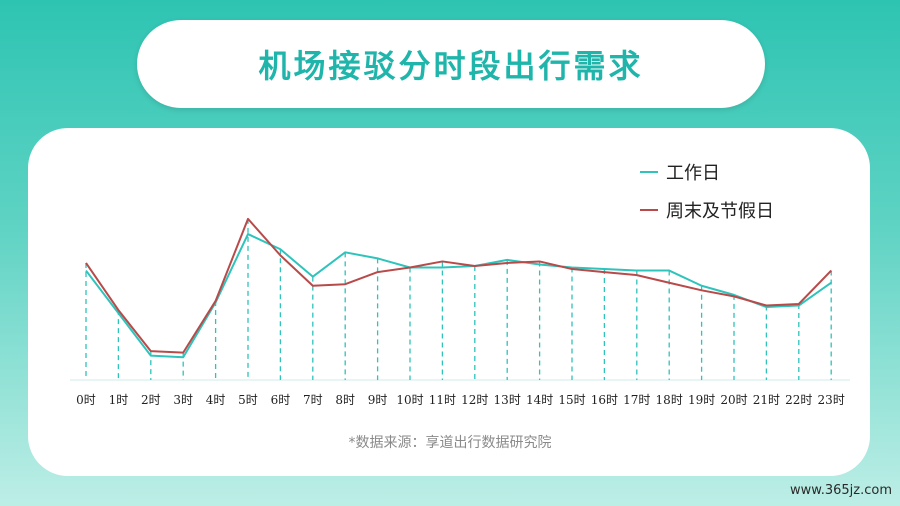 This screenshot has width=900, height=506. I want to click on legend-item-workday: 工作日, so click(707, 172).